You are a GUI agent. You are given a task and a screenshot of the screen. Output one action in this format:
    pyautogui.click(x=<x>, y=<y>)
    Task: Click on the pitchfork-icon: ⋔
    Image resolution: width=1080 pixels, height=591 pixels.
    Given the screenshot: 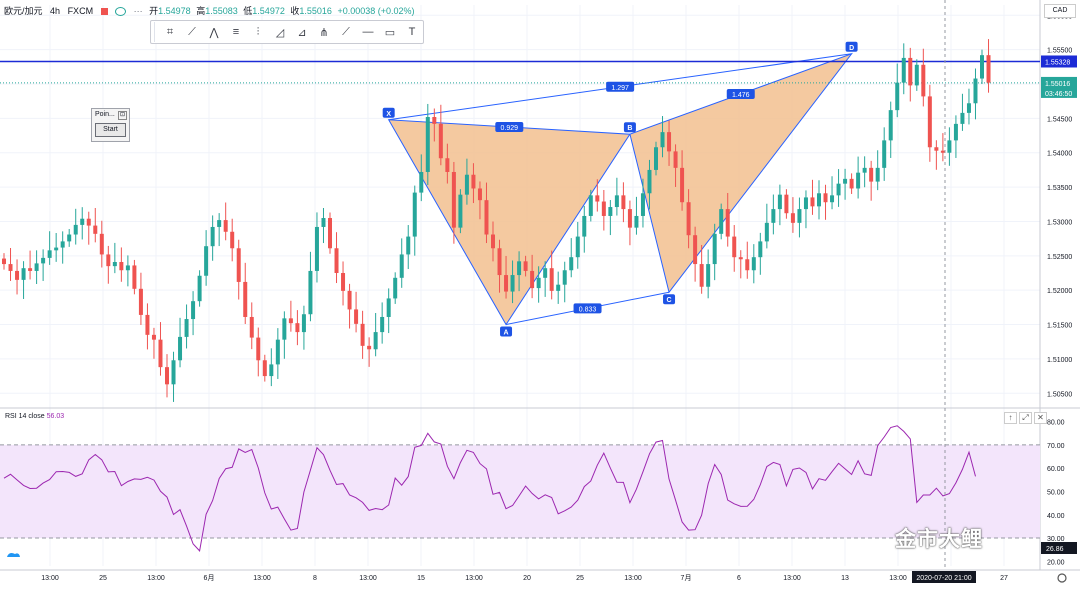 What is the action you would take?
    pyautogui.click(x=324, y=32)
    